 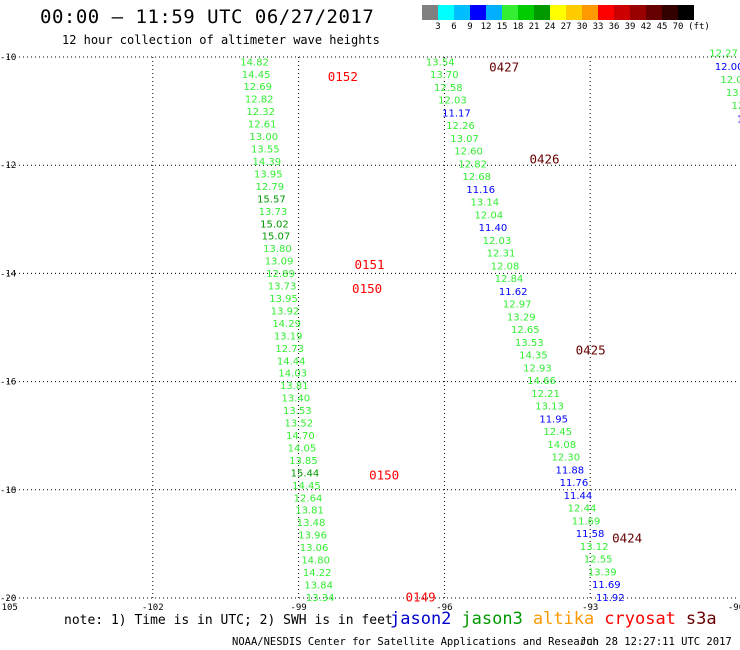 I want to click on wave-height-value: 14.08, so click(x=561, y=445).